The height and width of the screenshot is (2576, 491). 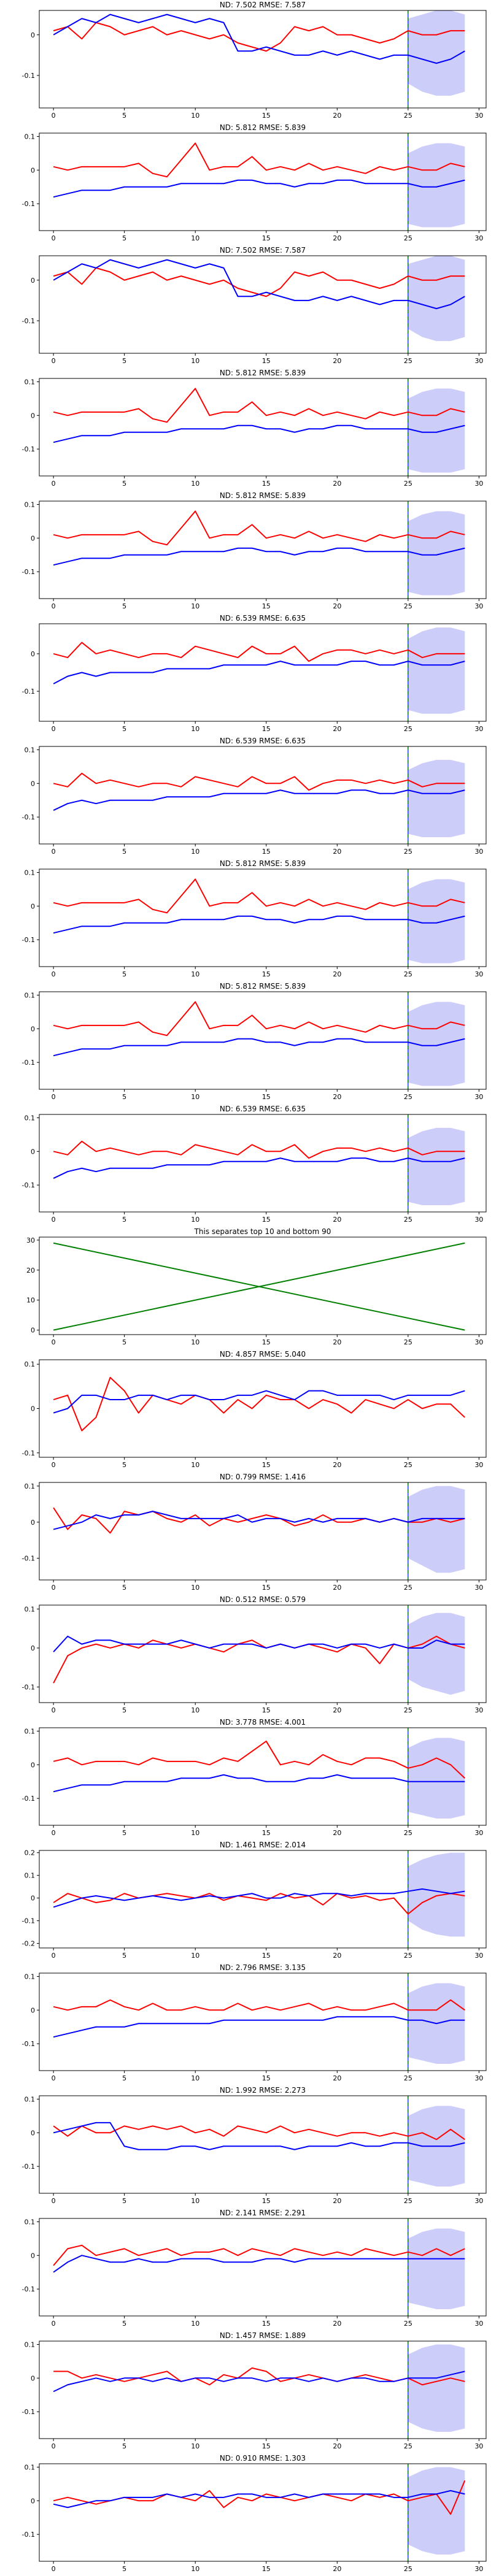 What do you see at coordinates (263, 2335) in the screenshot?
I see `subplot-title: ND: 1.457 RMSE: 1.889` at bounding box center [263, 2335].